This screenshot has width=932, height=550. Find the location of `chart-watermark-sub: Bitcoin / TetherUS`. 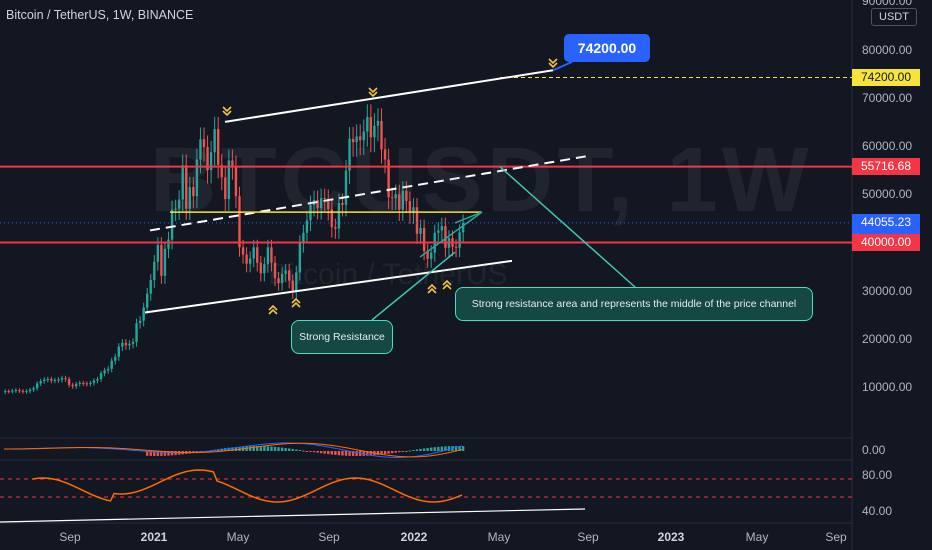

chart-watermark-sub: Bitcoin / TetherUS is located at coordinates (388, 274).